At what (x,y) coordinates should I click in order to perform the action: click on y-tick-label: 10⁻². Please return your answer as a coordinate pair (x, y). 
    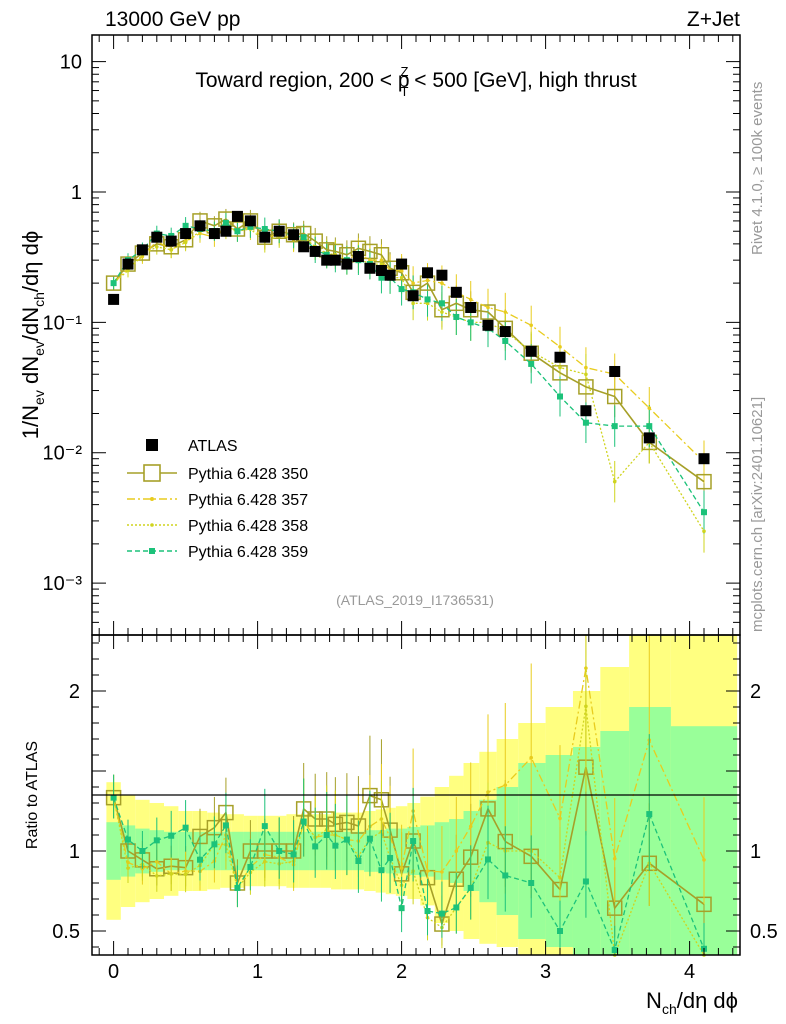
    Looking at the image, I should click on (63, 454).